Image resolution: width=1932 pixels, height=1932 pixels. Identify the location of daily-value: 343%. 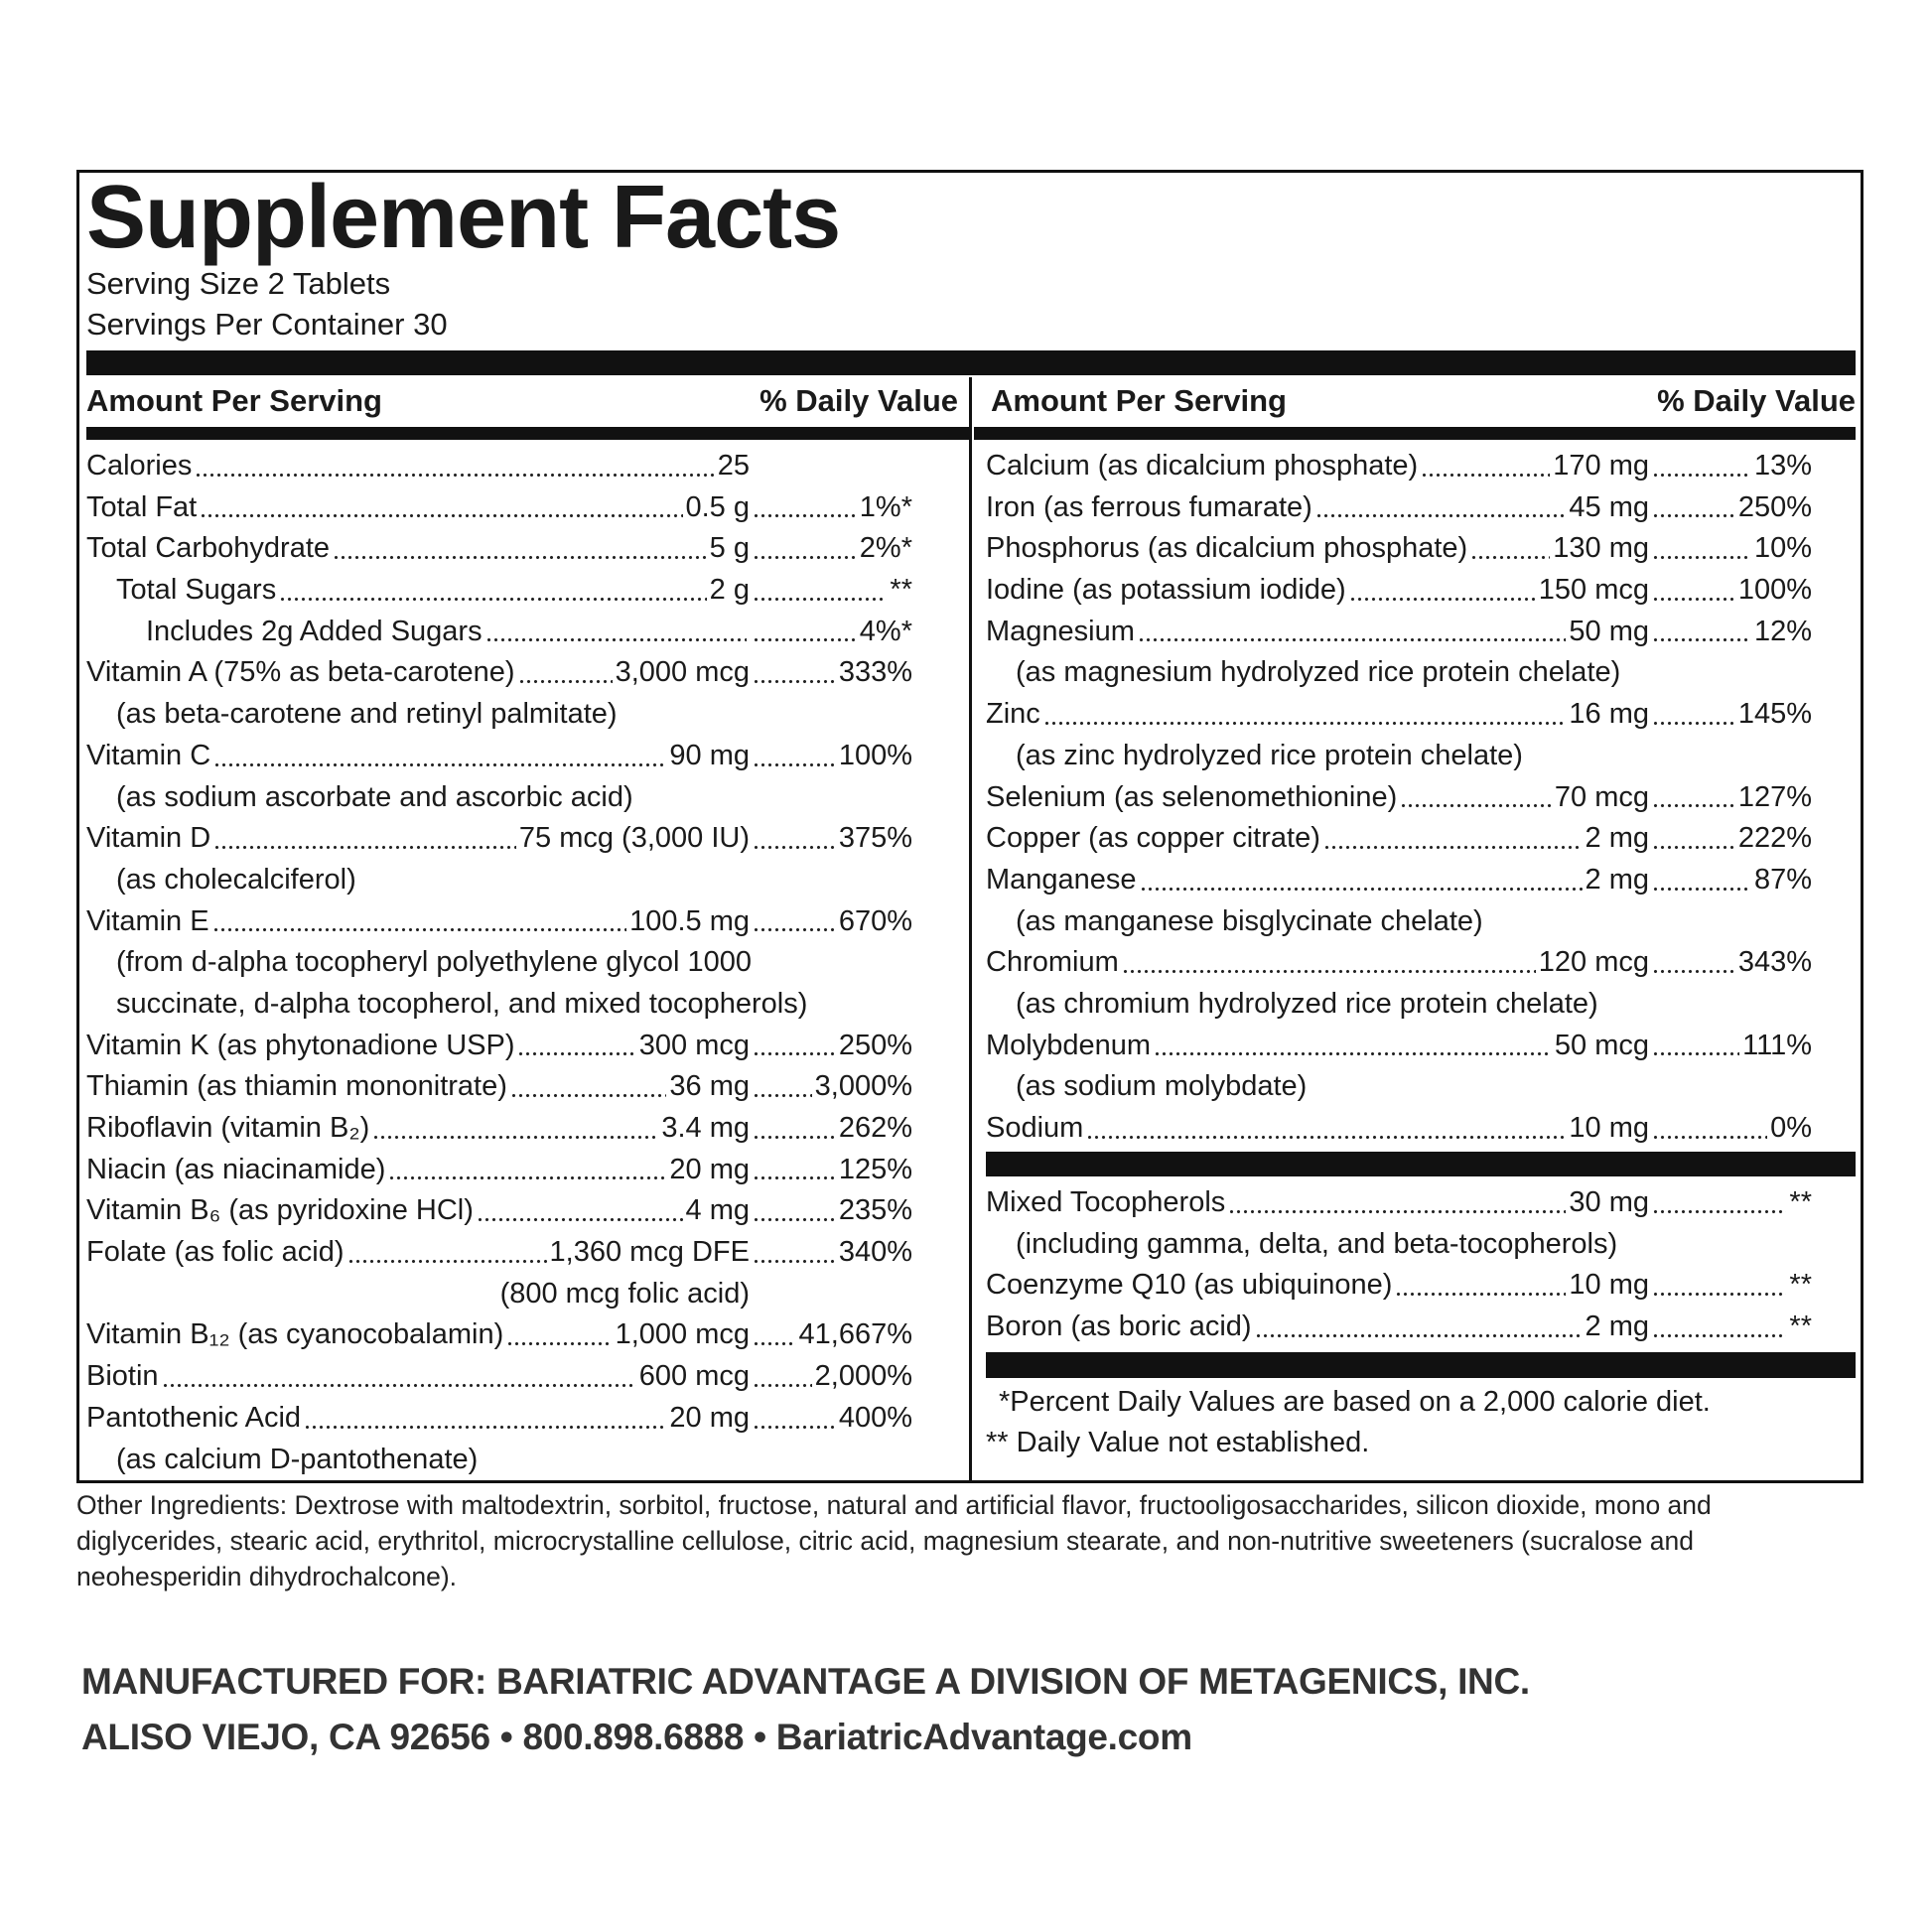
(1775, 963).